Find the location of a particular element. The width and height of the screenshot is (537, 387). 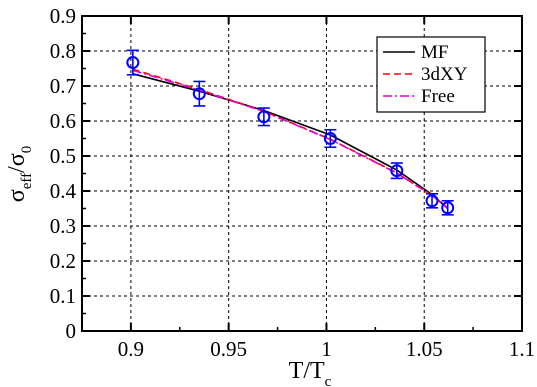

x-axis-label: T/Tc is located at coordinates (310, 372).